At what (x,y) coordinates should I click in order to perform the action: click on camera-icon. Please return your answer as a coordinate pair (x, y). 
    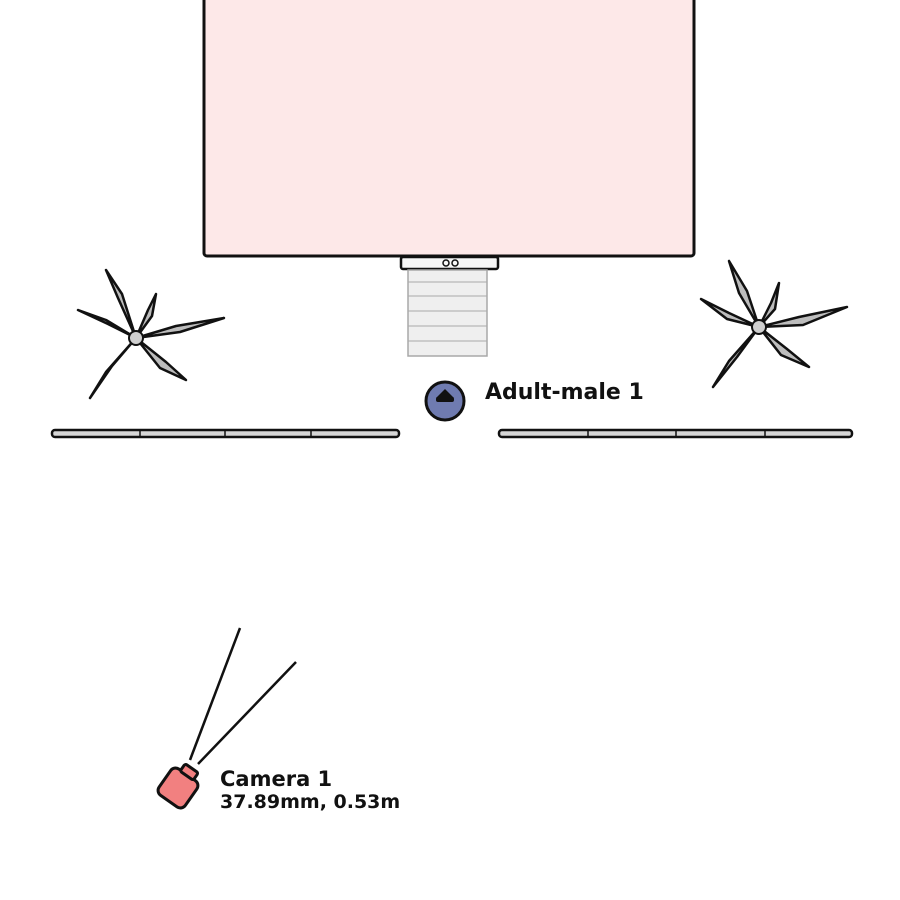
    Looking at the image, I should click on (180, 784).